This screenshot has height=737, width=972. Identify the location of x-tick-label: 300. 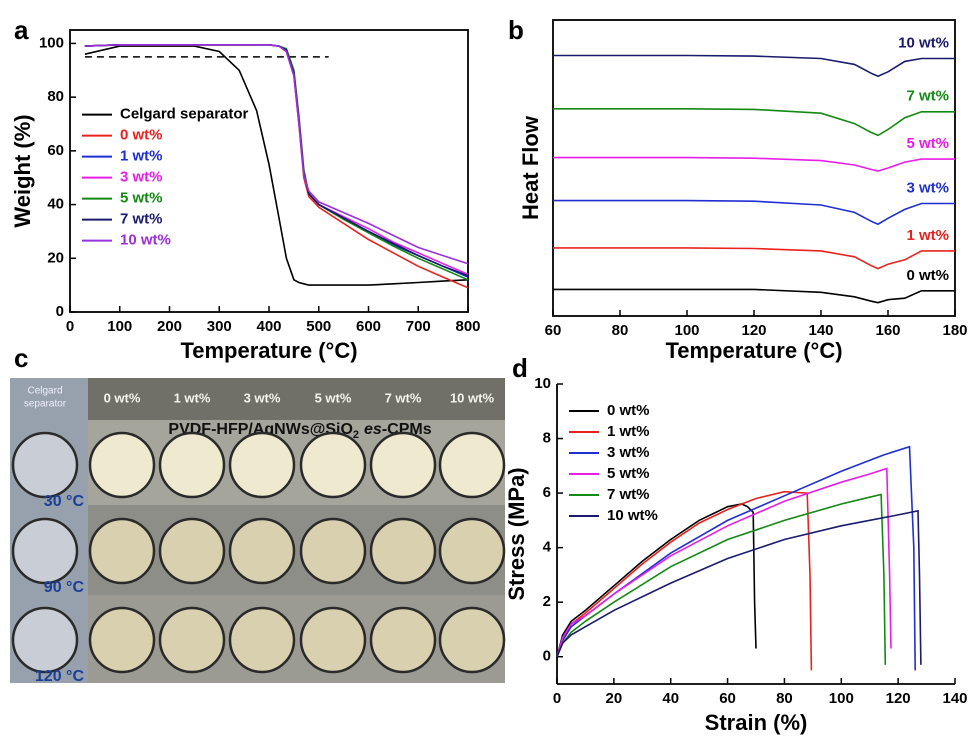
(219, 326).